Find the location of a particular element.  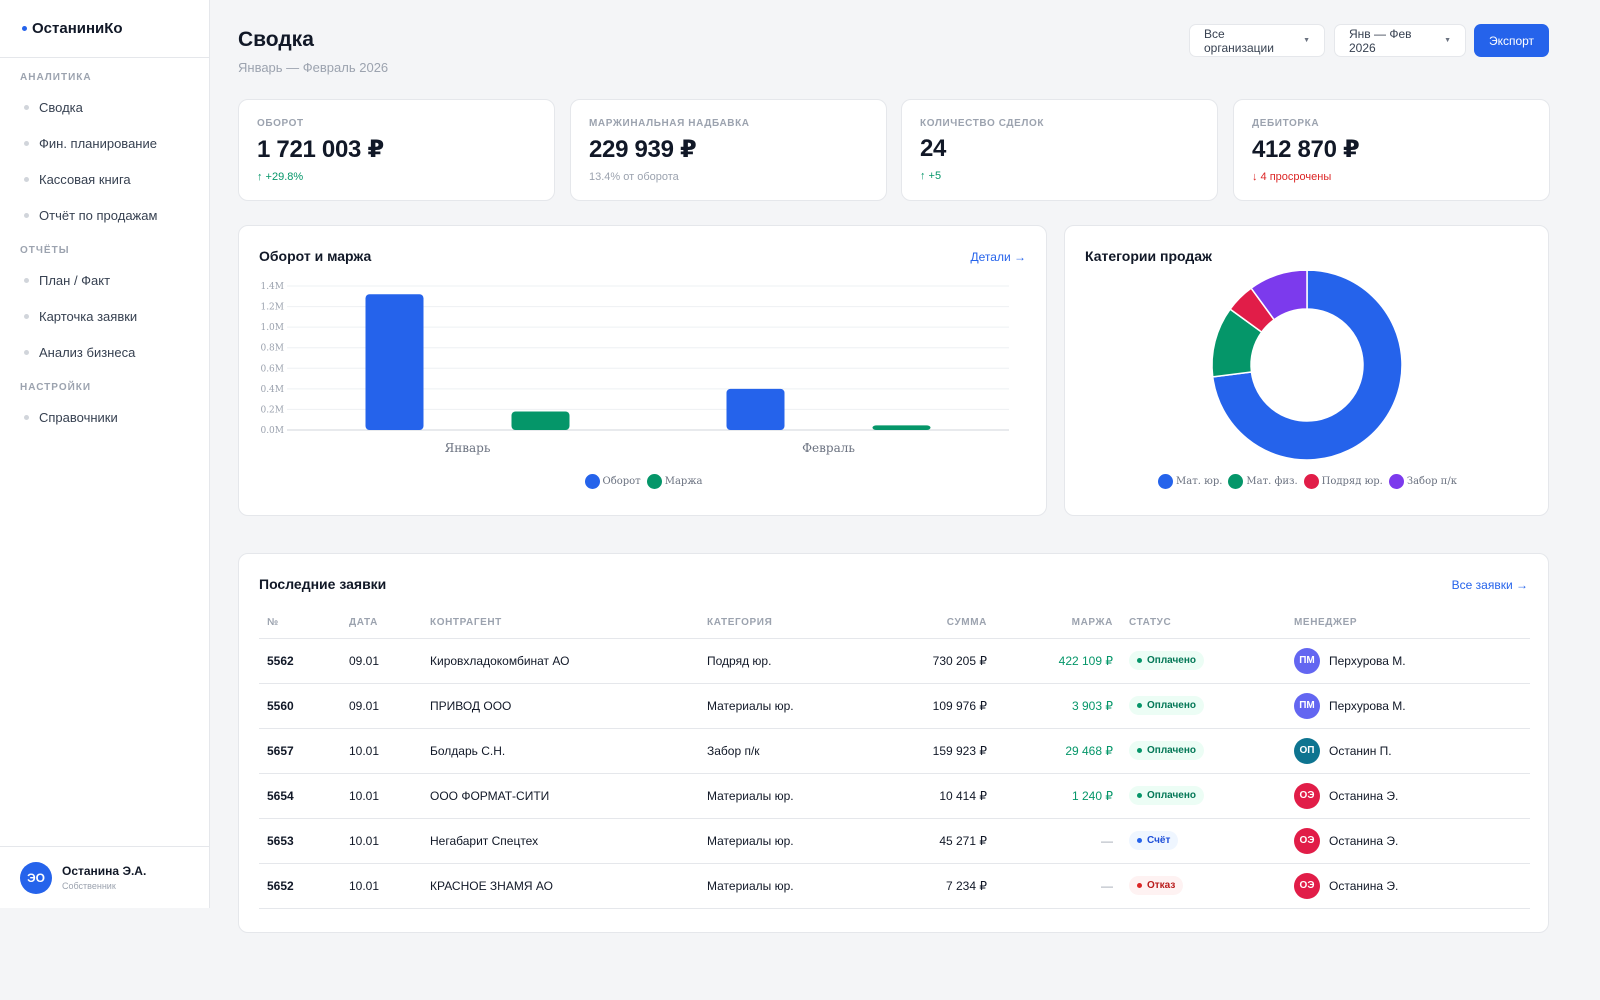

request-client: ПРИВОД ООО is located at coordinates (560, 706).